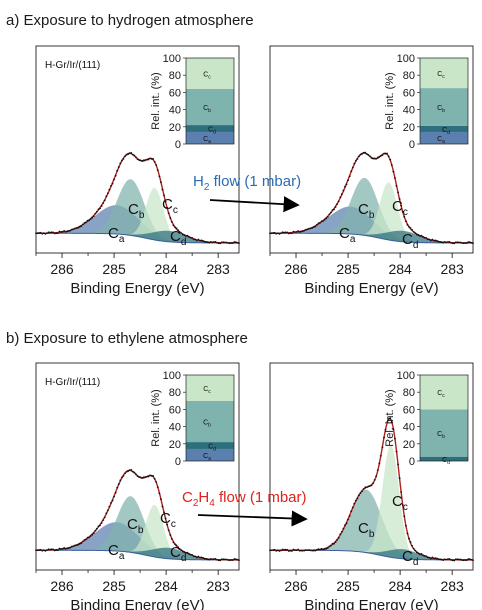  Describe the element at coordinates (409, 410) in the screenshot. I see `inset-y-tick-label: 60` at that location.